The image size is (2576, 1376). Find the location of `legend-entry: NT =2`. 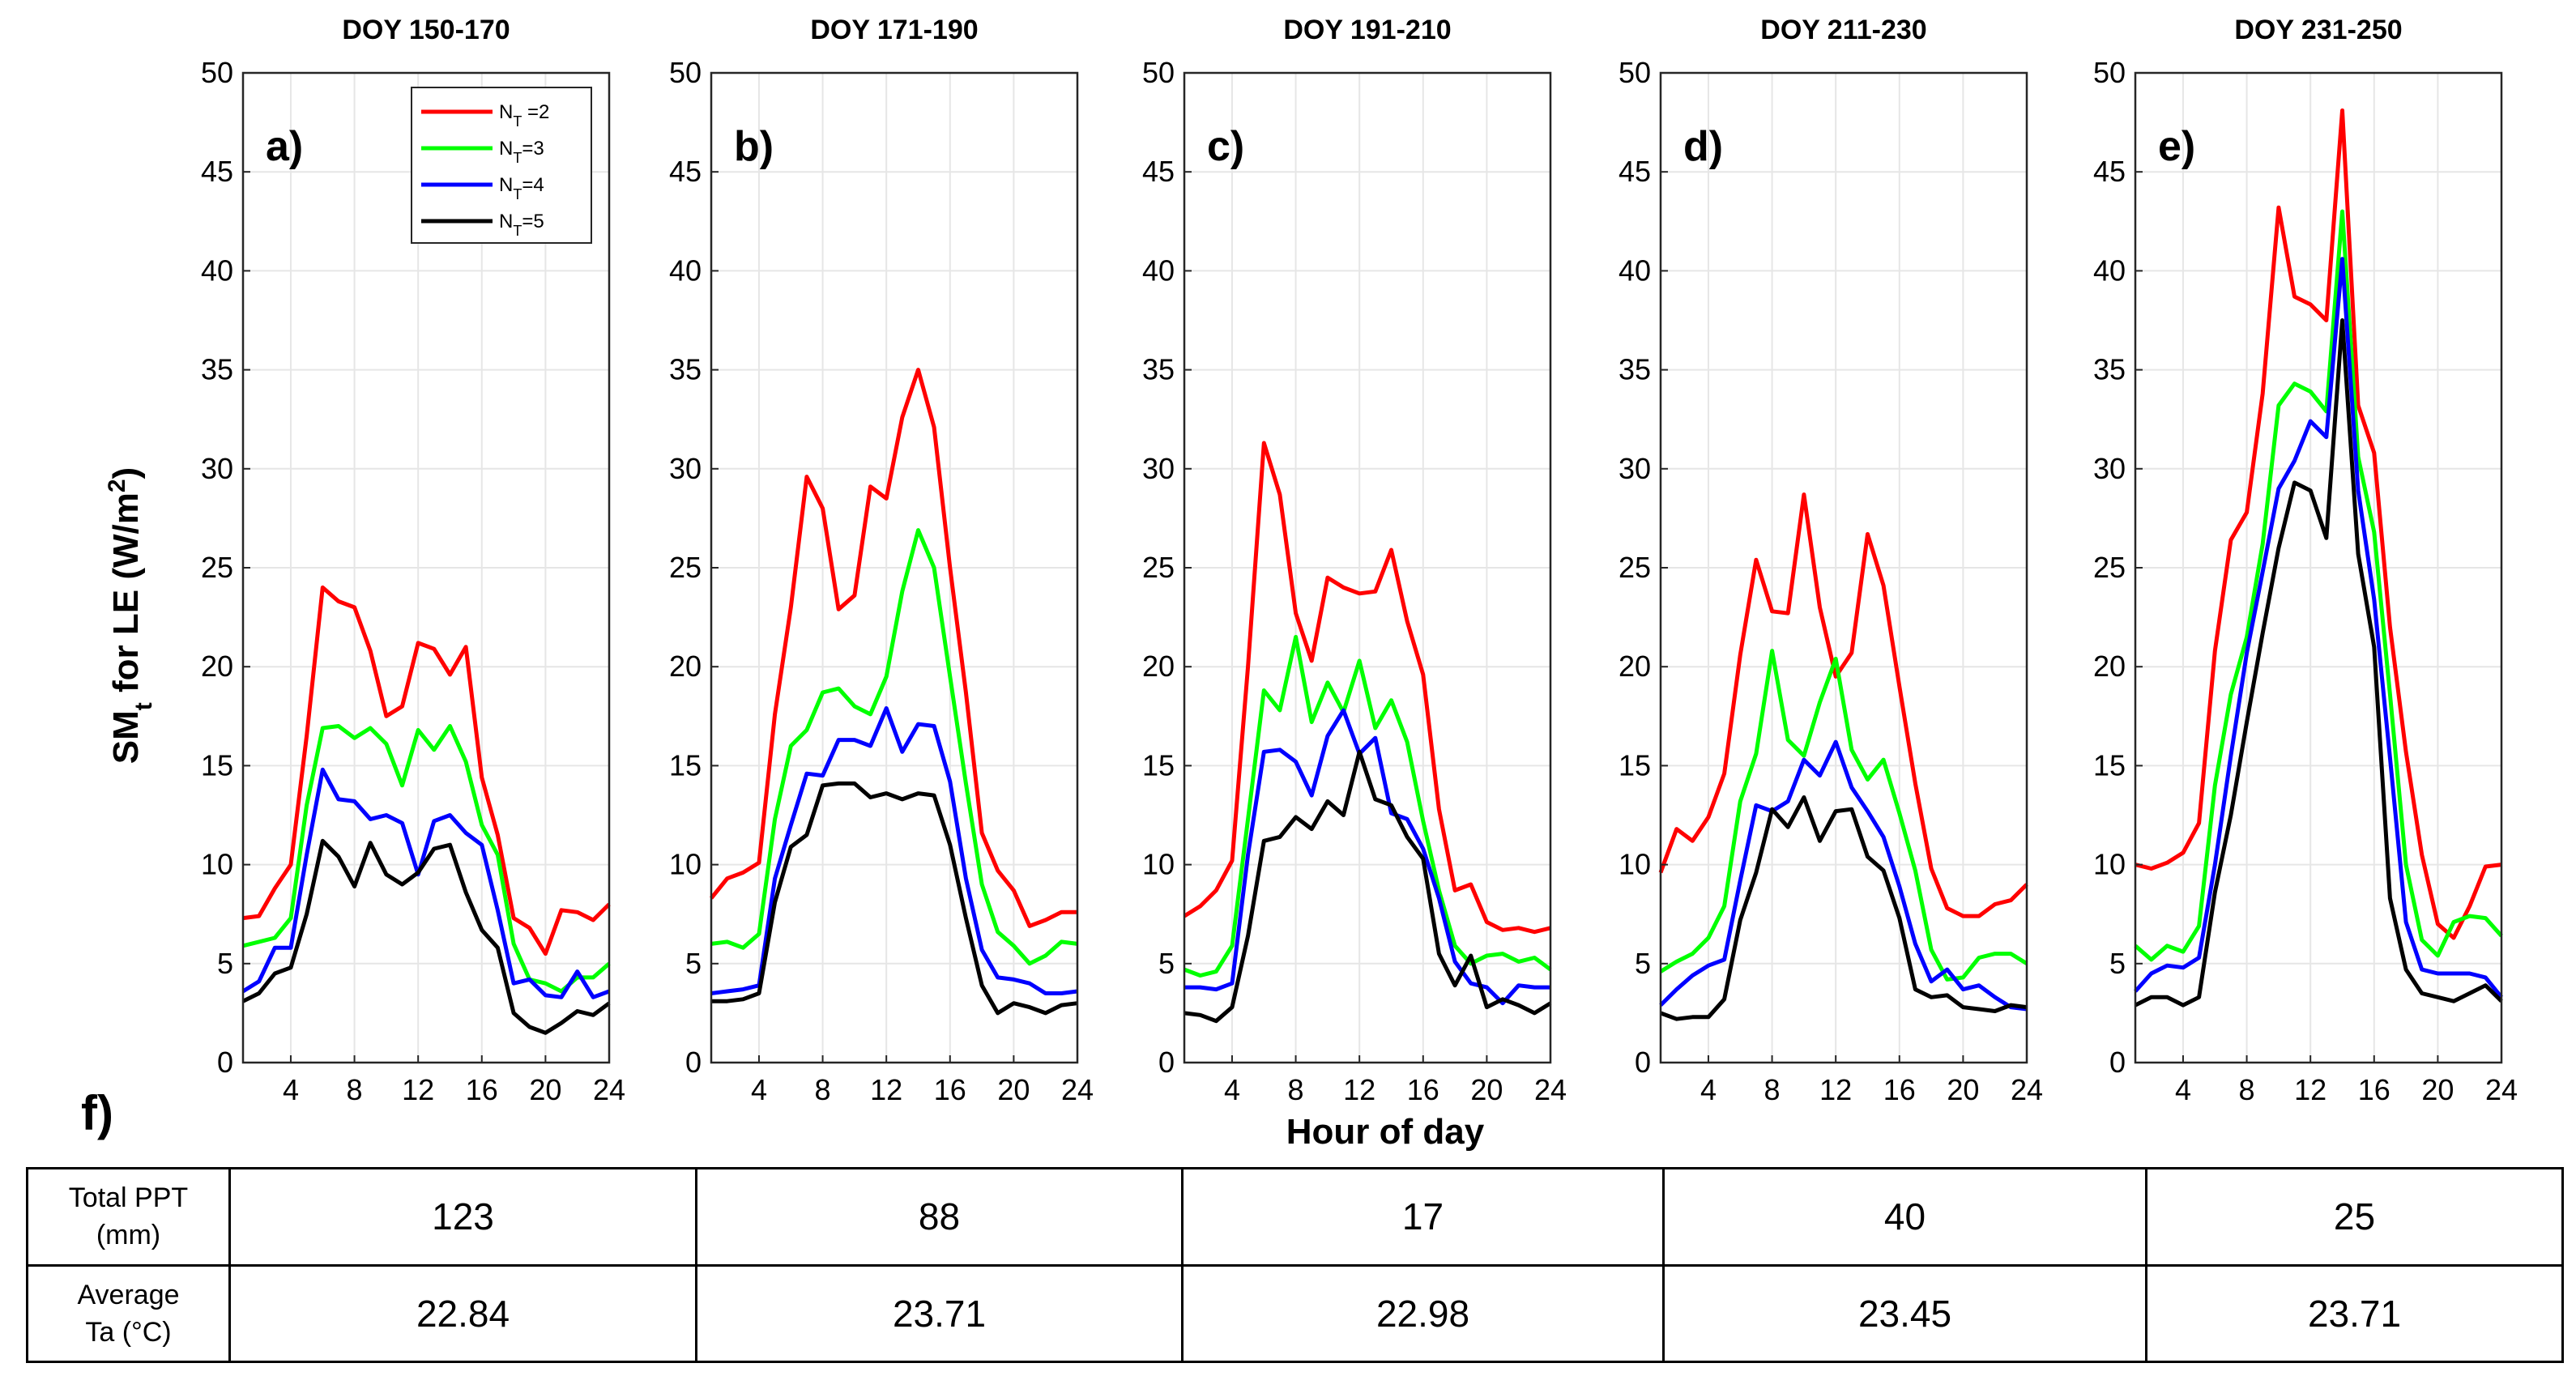

legend-entry: NT =2 is located at coordinates (524, 115).